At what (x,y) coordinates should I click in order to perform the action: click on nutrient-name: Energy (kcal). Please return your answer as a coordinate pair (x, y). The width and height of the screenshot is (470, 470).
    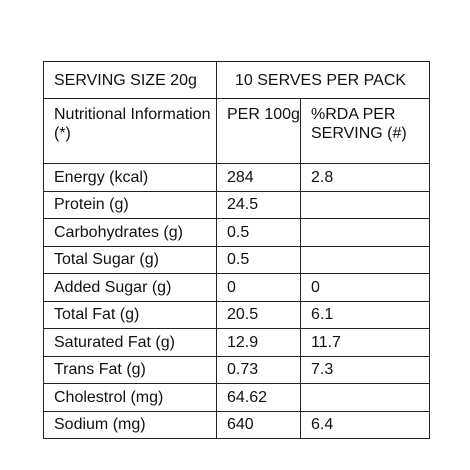
    Looking at the image, I should click on (130, 177).